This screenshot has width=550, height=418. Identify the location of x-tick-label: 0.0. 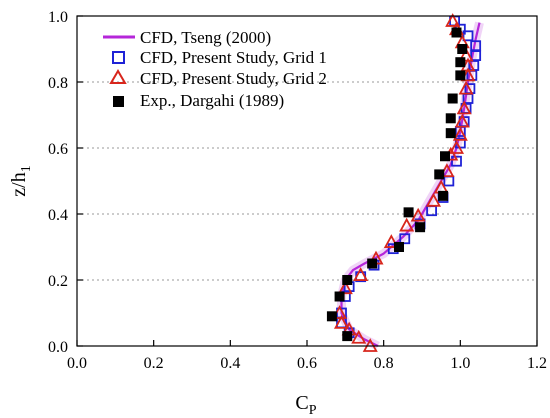
(77, 363).